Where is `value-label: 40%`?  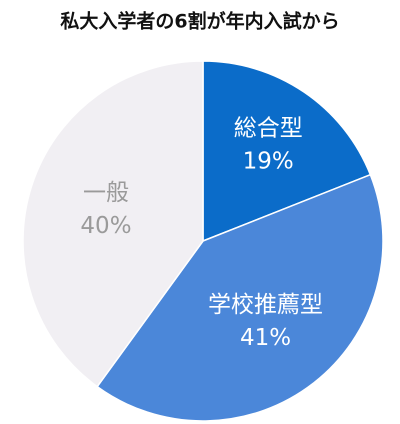 value-label: 40% is located at coordinates (105, 226).